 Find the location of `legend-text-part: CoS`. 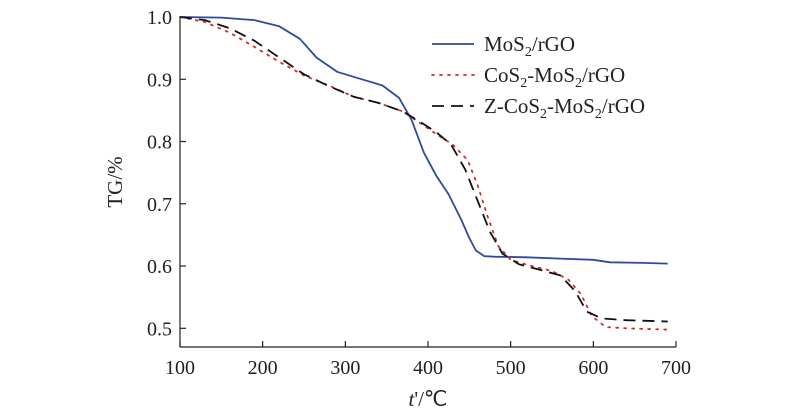

legend-text-part: CoS is located at coordinates (502, 75).